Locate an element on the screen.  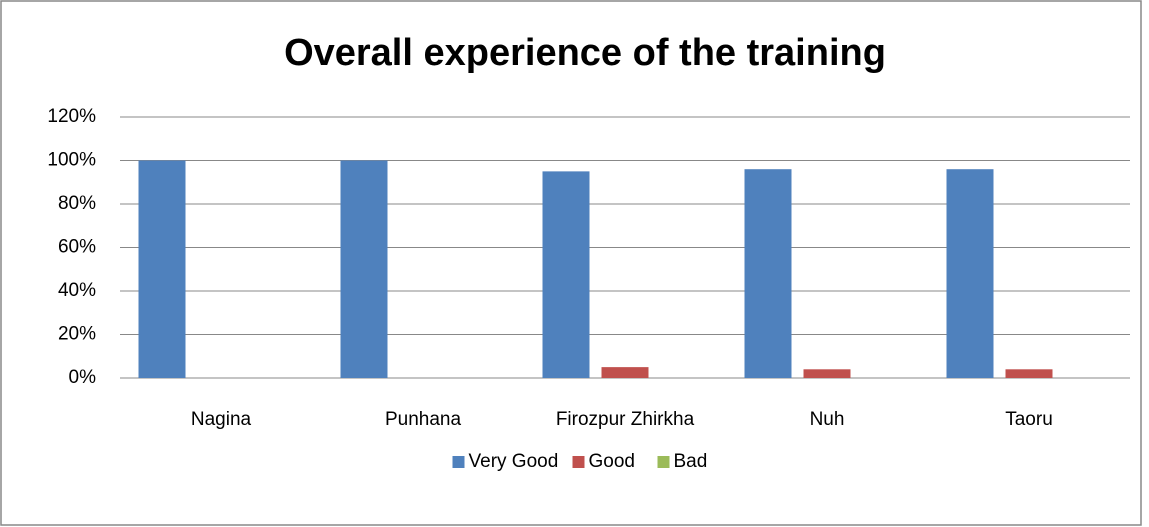
x-tick-label: Firozpur Zhirkha is located at coordinates (625, 419).